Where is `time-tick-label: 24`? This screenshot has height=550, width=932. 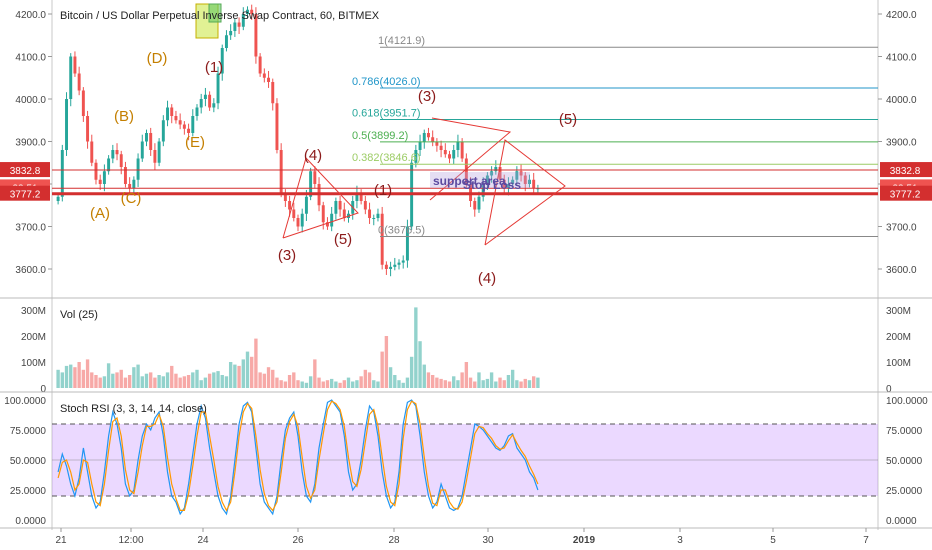
time-tick-label: 24 is located at coordinates (203, 540).